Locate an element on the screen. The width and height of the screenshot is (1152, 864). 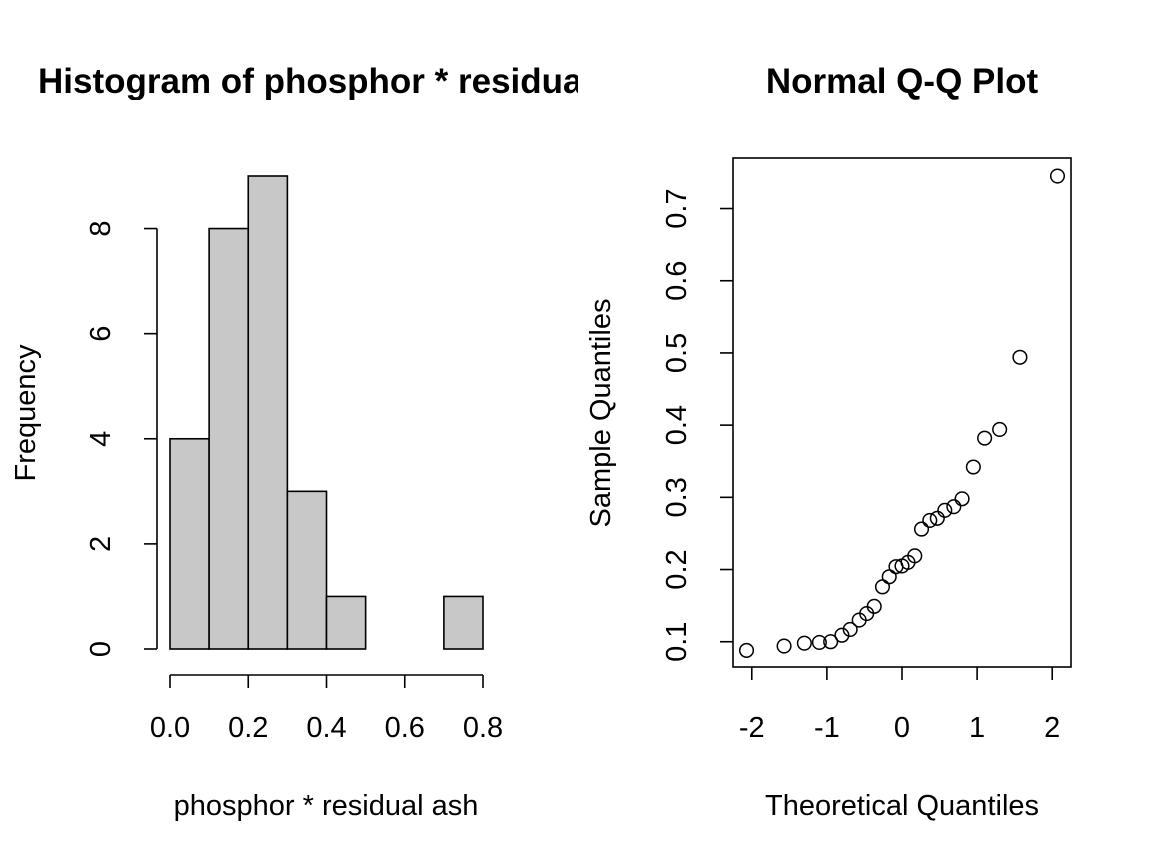
qq-plot-title: Normal Q-Q Plot is located at coordinates (902, 81).